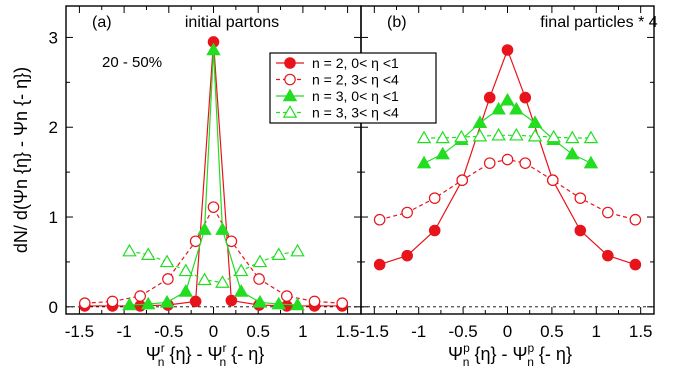 The width and height of the screenshot is (683, 379). Describe the element at coordinates (531, 348) in the screenshot. I see `x-label-part: p` at that location.